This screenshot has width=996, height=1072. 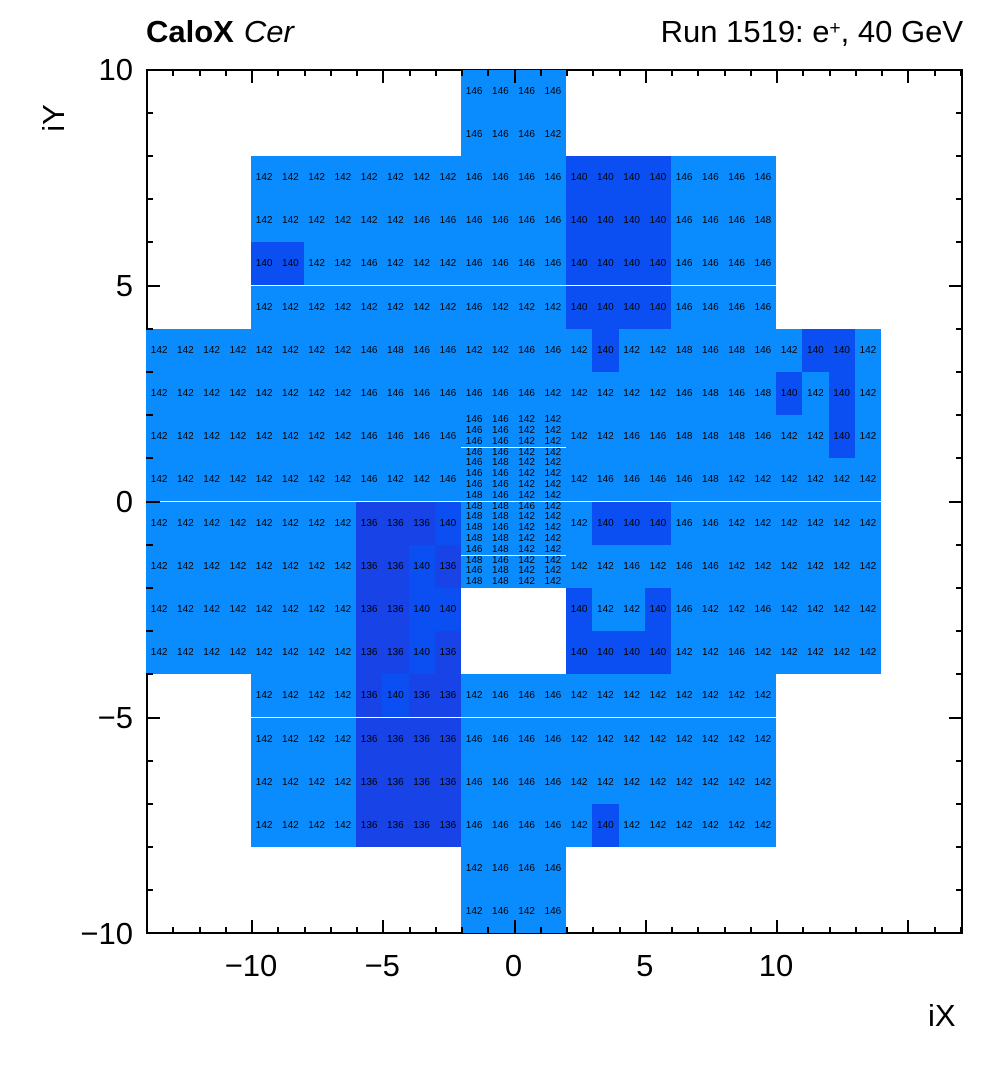 I want to click on x-tick-label: 10, so click(x=776, y=965).